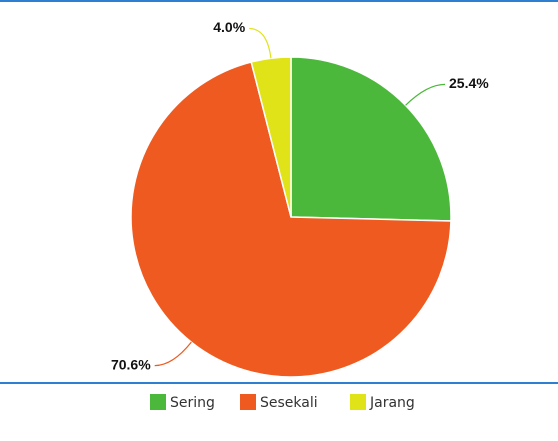  Describe the element at coordinates (392, 403) in the screenshot. I see `legend-label: Jarang` at that location.